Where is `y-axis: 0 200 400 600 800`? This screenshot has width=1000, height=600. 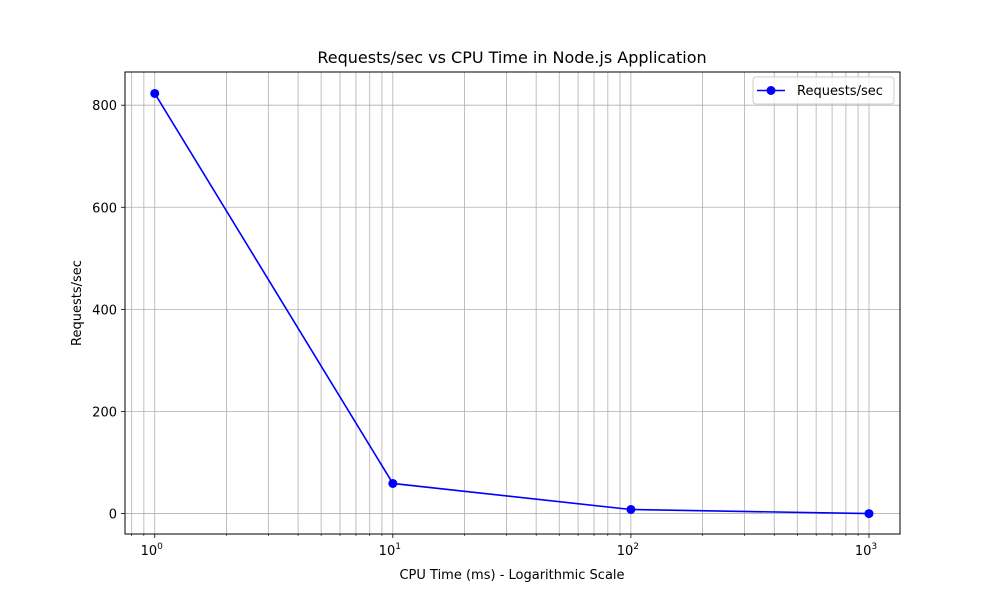 y-axis: 0 200 400 600 800 is located at coordinates (108, 311).